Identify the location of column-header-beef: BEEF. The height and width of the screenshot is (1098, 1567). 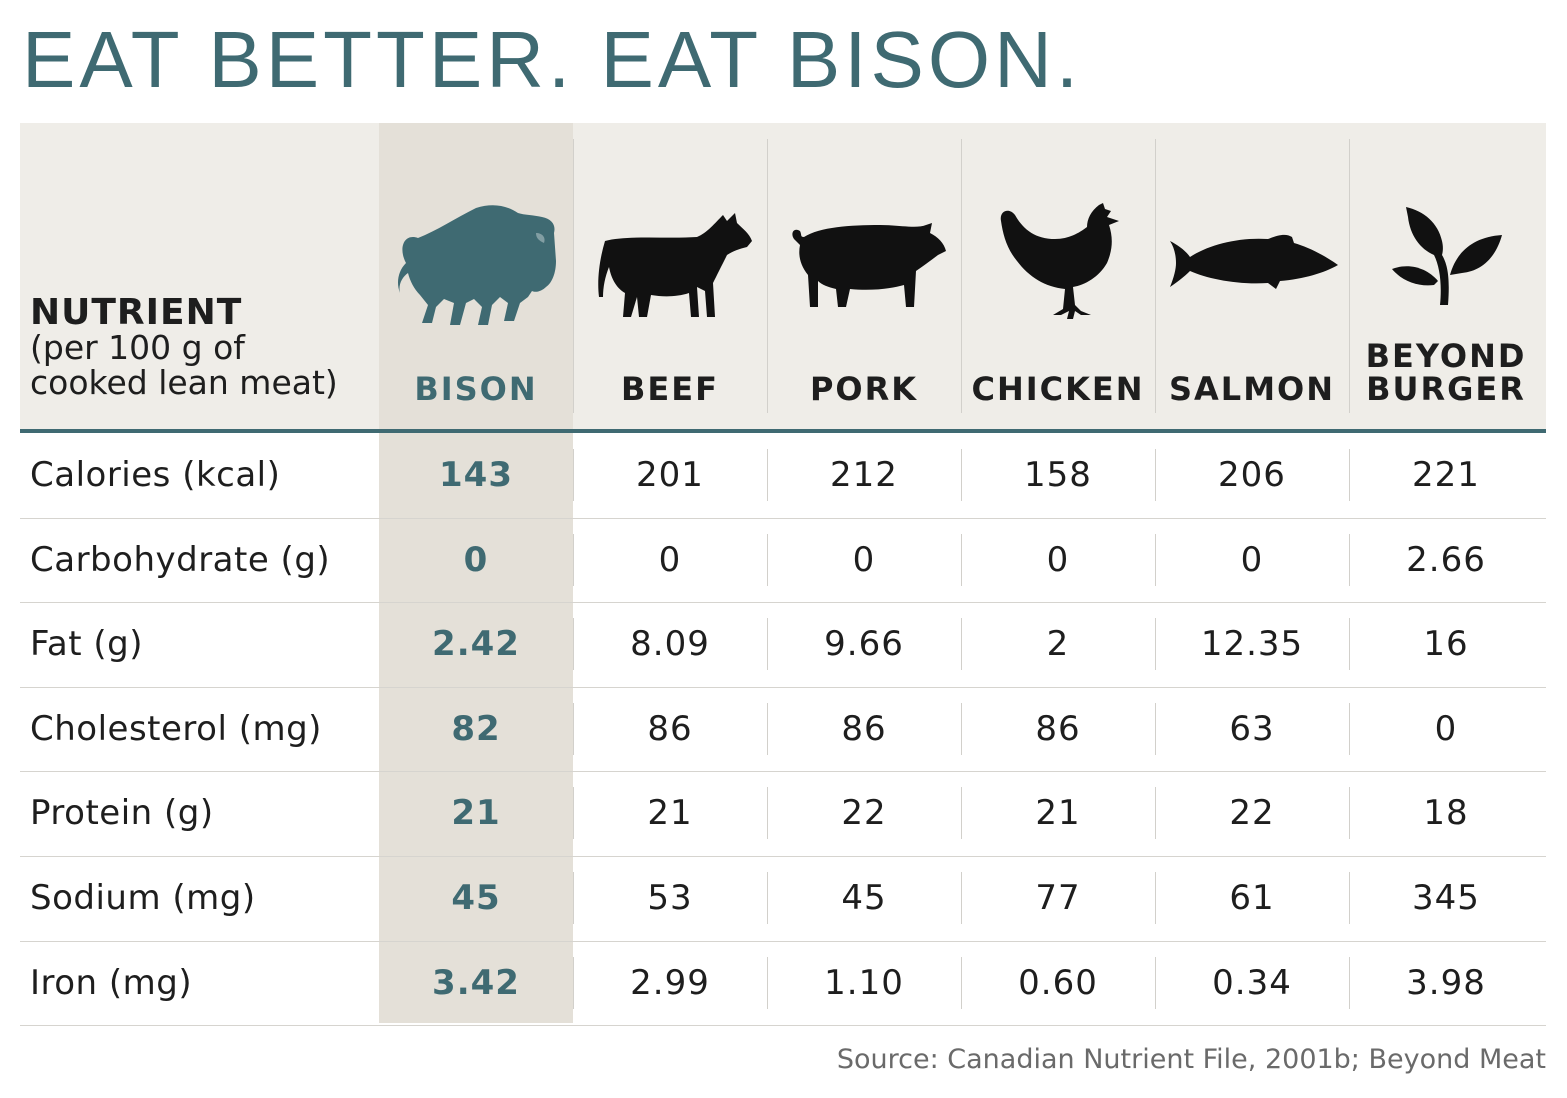
(670, 389).